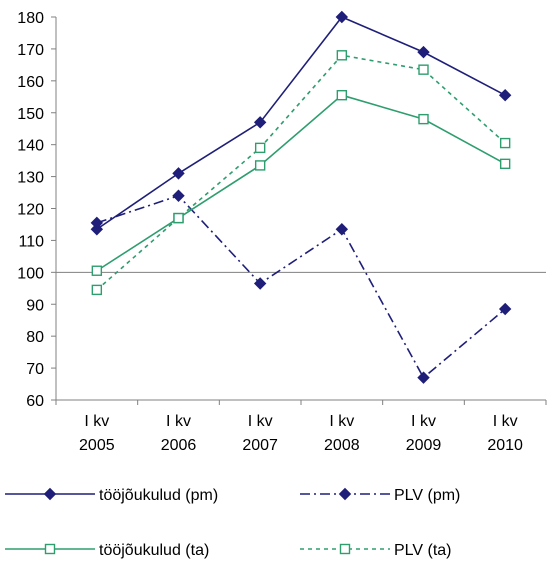 This screenshot has height=568, width=547. I want to click on y-tick-label: 70, so click(35, 369).